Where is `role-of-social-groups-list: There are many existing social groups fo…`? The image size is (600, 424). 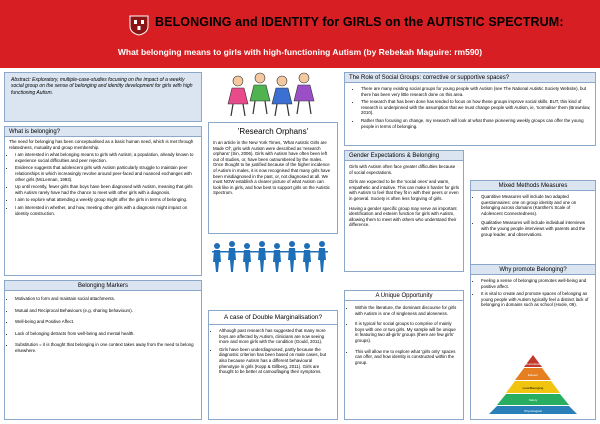 role-of-social-groups-list: There are many existing social groups fo… is located at coordinates (470, 106).